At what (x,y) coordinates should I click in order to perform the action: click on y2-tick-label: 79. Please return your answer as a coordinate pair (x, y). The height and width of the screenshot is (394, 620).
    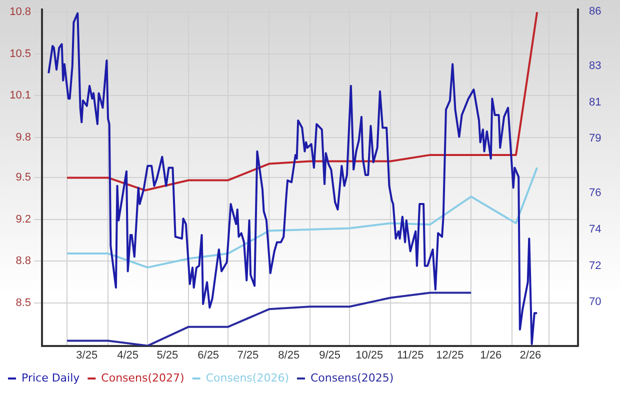
    Looking at the image, I should click on (595, 138).